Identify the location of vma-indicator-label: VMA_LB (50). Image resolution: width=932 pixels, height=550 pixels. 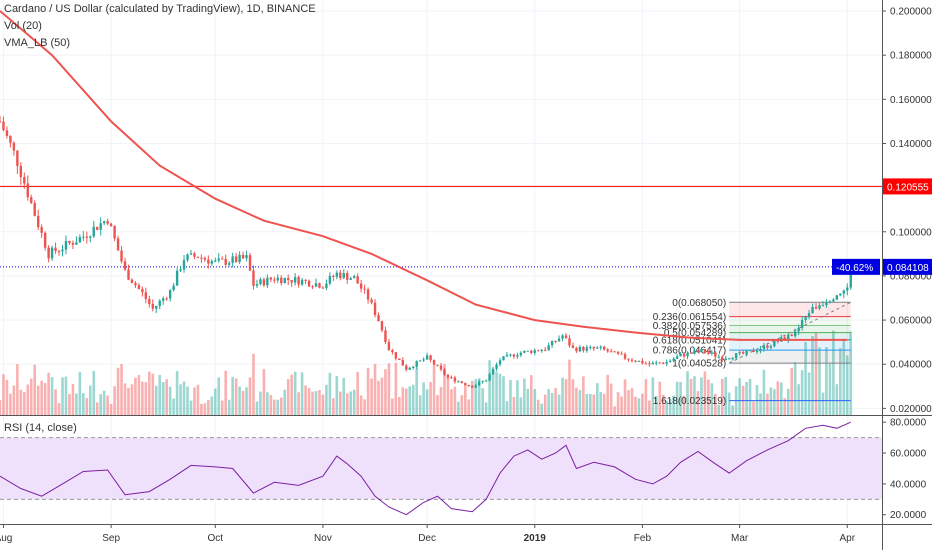
(37, 43).